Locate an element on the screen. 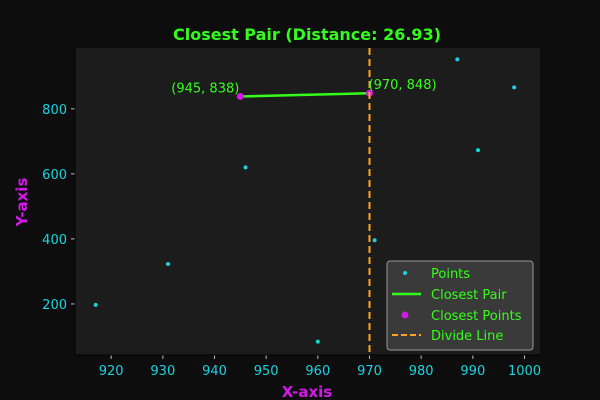  x-tick-label: 990 is located at coordinates (472, 371).